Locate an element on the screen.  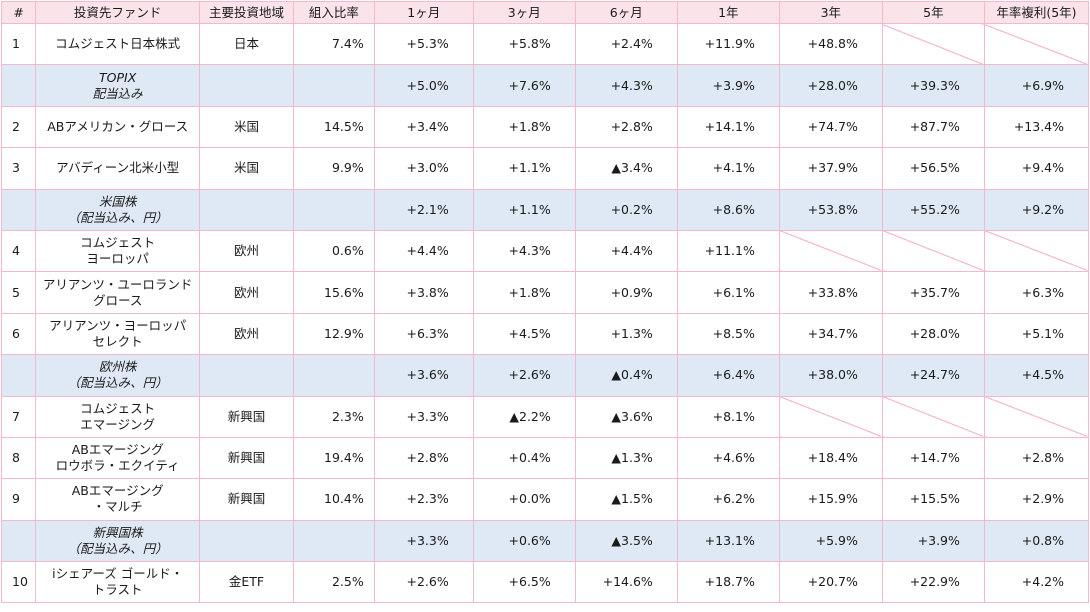
row-index-cell: 10 is located at coordinates (18, 582).